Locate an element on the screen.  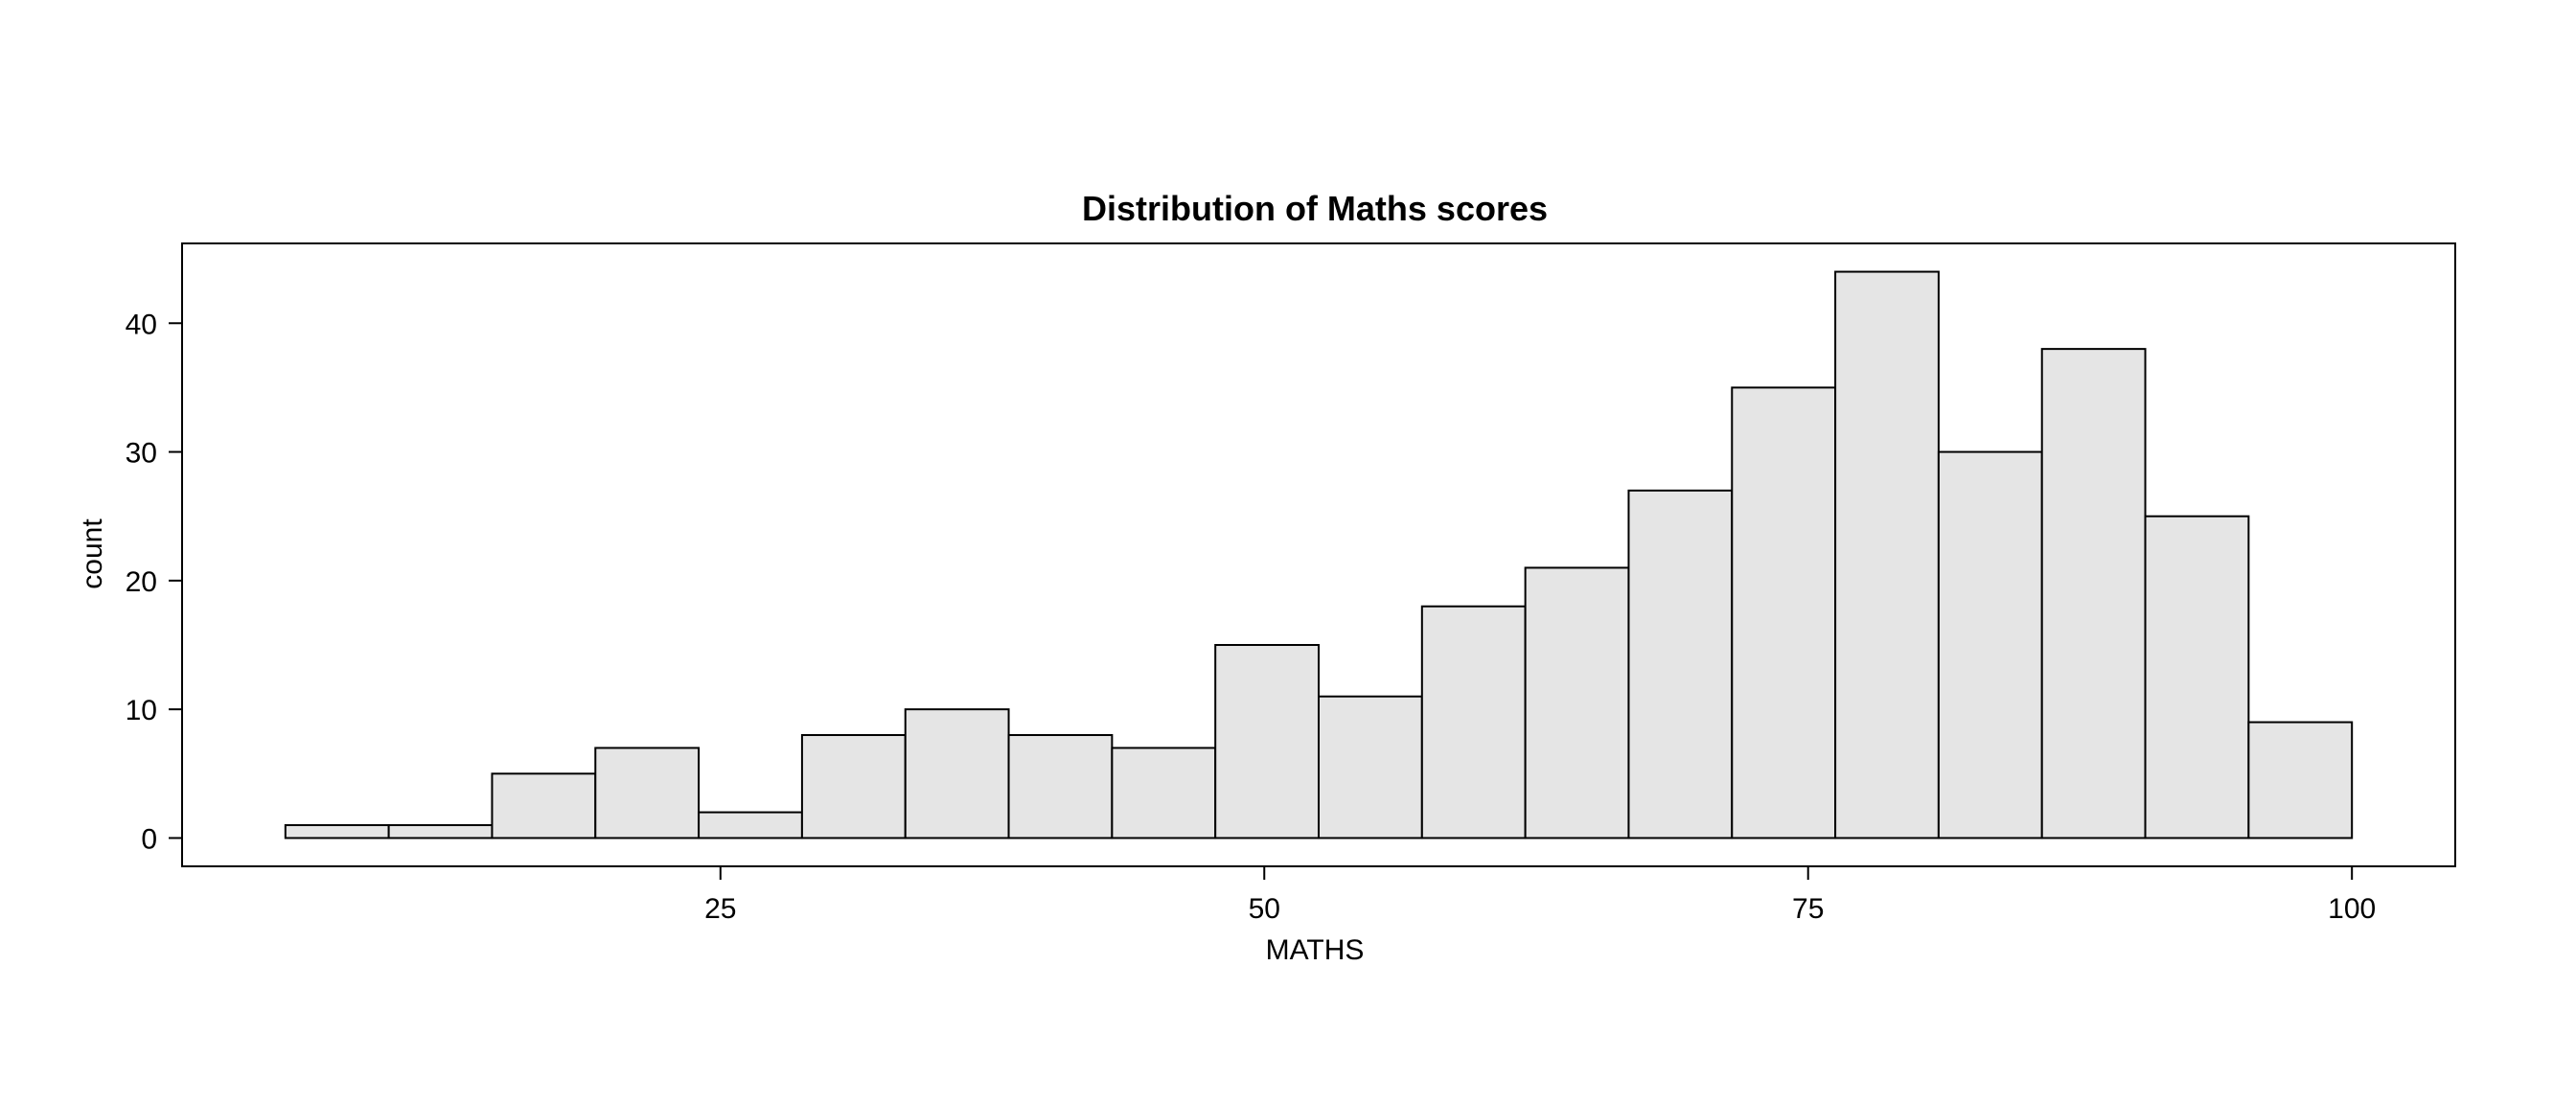
chart-title: Distribution of Maths scores is located at coordinates (1315, 208).